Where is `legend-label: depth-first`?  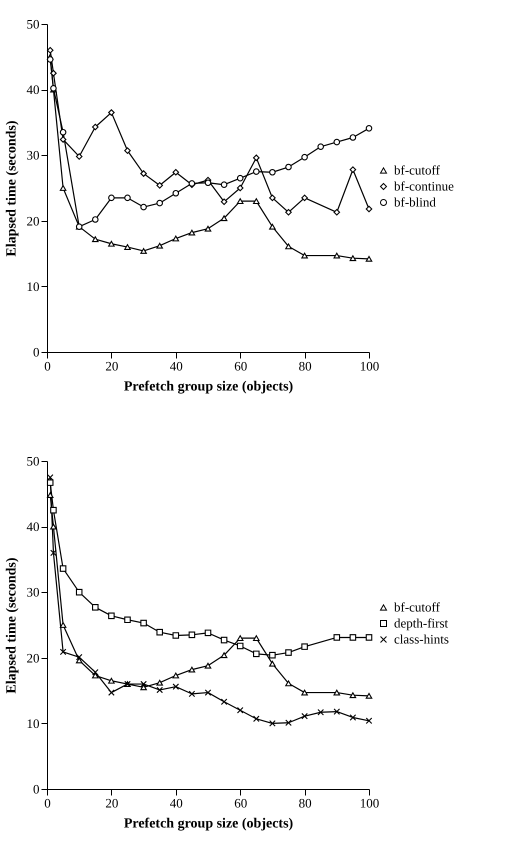 legend-label: depth-first is located at coordinates (421, 623).